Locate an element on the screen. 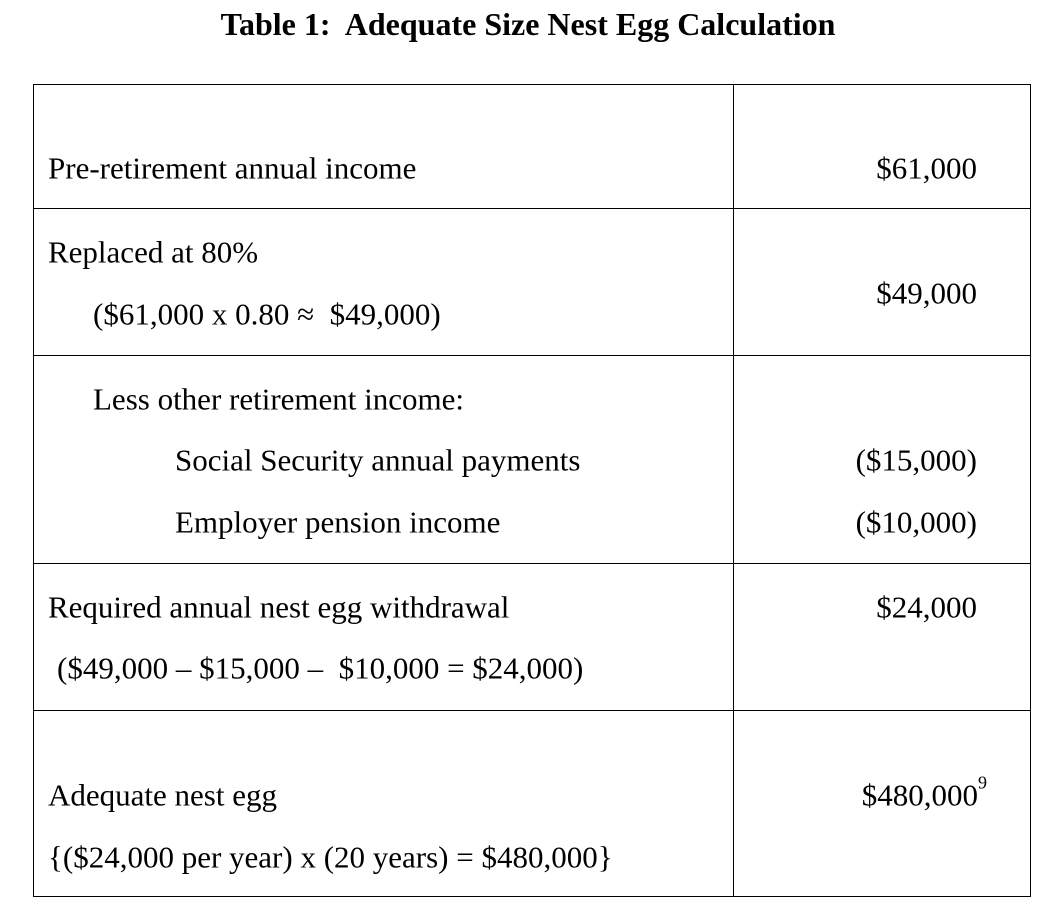 Image resolution: width=1056 pixels, height=914 pixels. row-label: Pre-retirement annual income is located at coordinates (232, 168).